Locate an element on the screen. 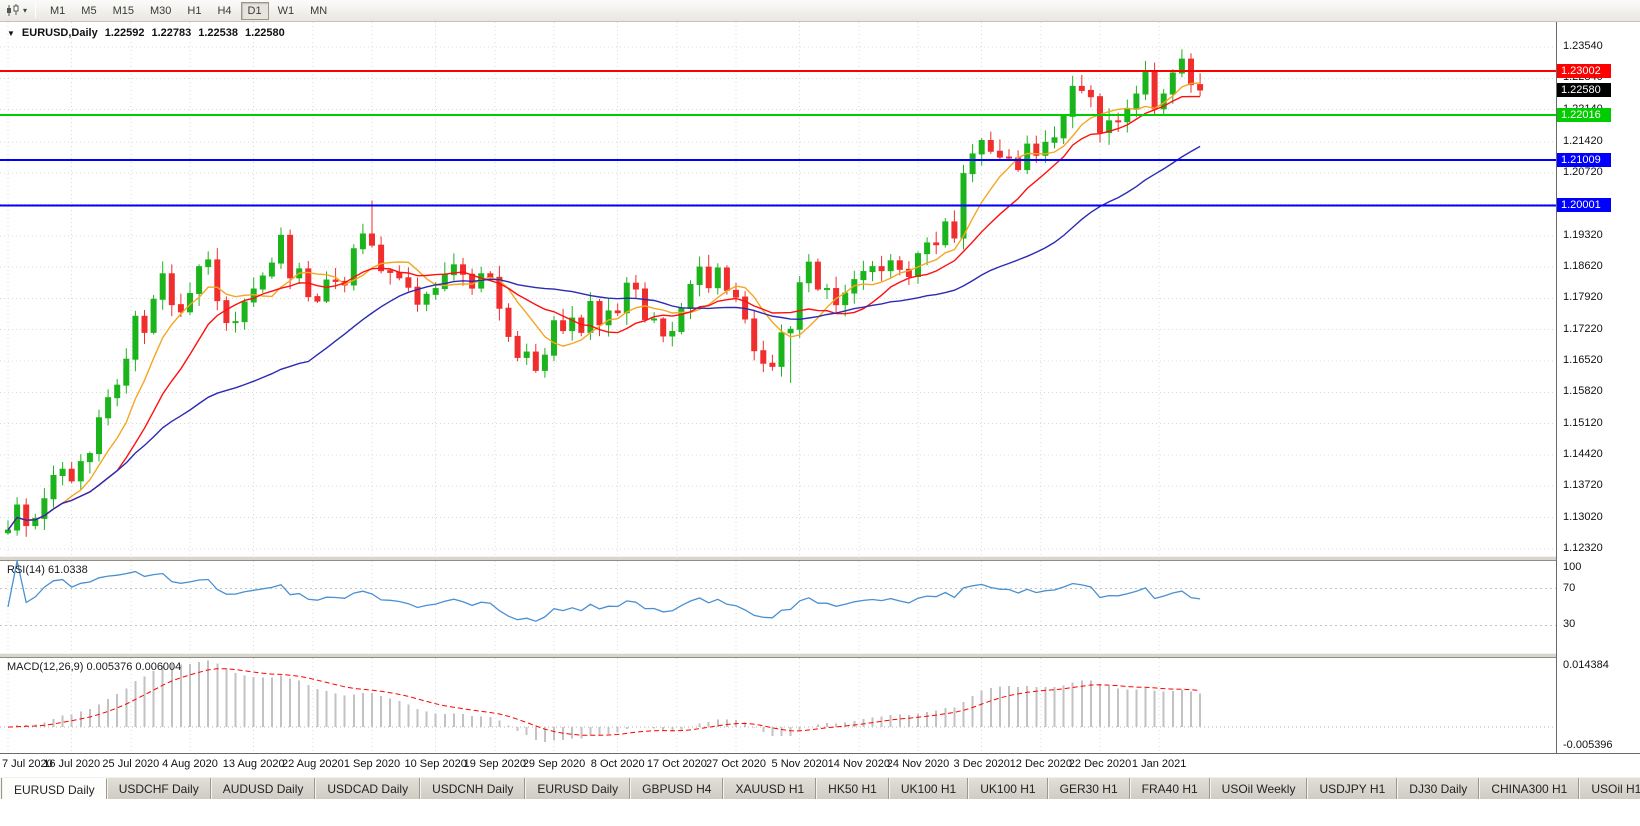 This screenshot has width=1640, height=826. ohlc-high: 1.22783 is located at coordinates (171, 33).